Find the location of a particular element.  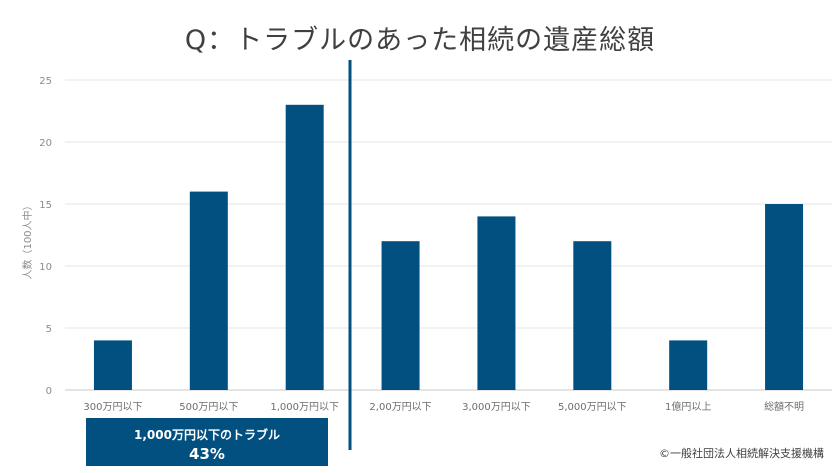

y-tick-label: 5 is located at coordinates (49, 329).